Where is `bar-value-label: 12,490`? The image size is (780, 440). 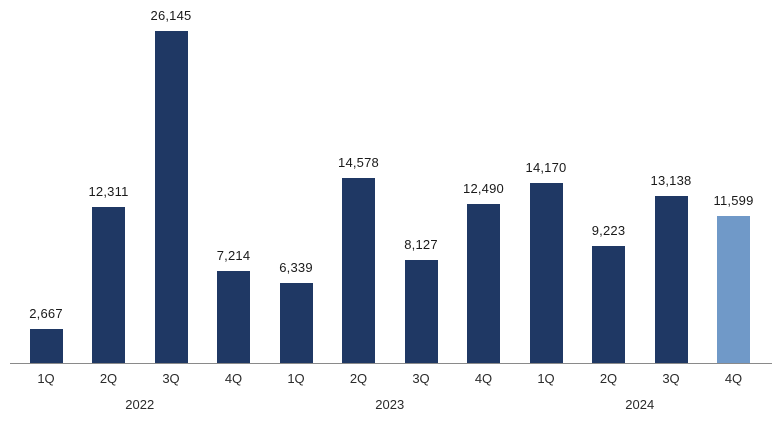
bar-value-label: 12,490 is located at coordinates (483, 188).